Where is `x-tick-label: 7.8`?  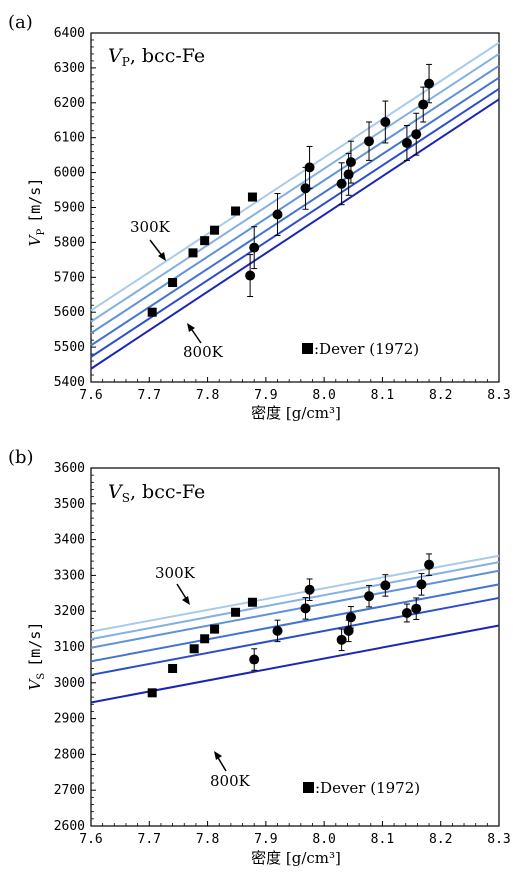 x-tick-label: 7.8 is located at coordinates (207, 839).